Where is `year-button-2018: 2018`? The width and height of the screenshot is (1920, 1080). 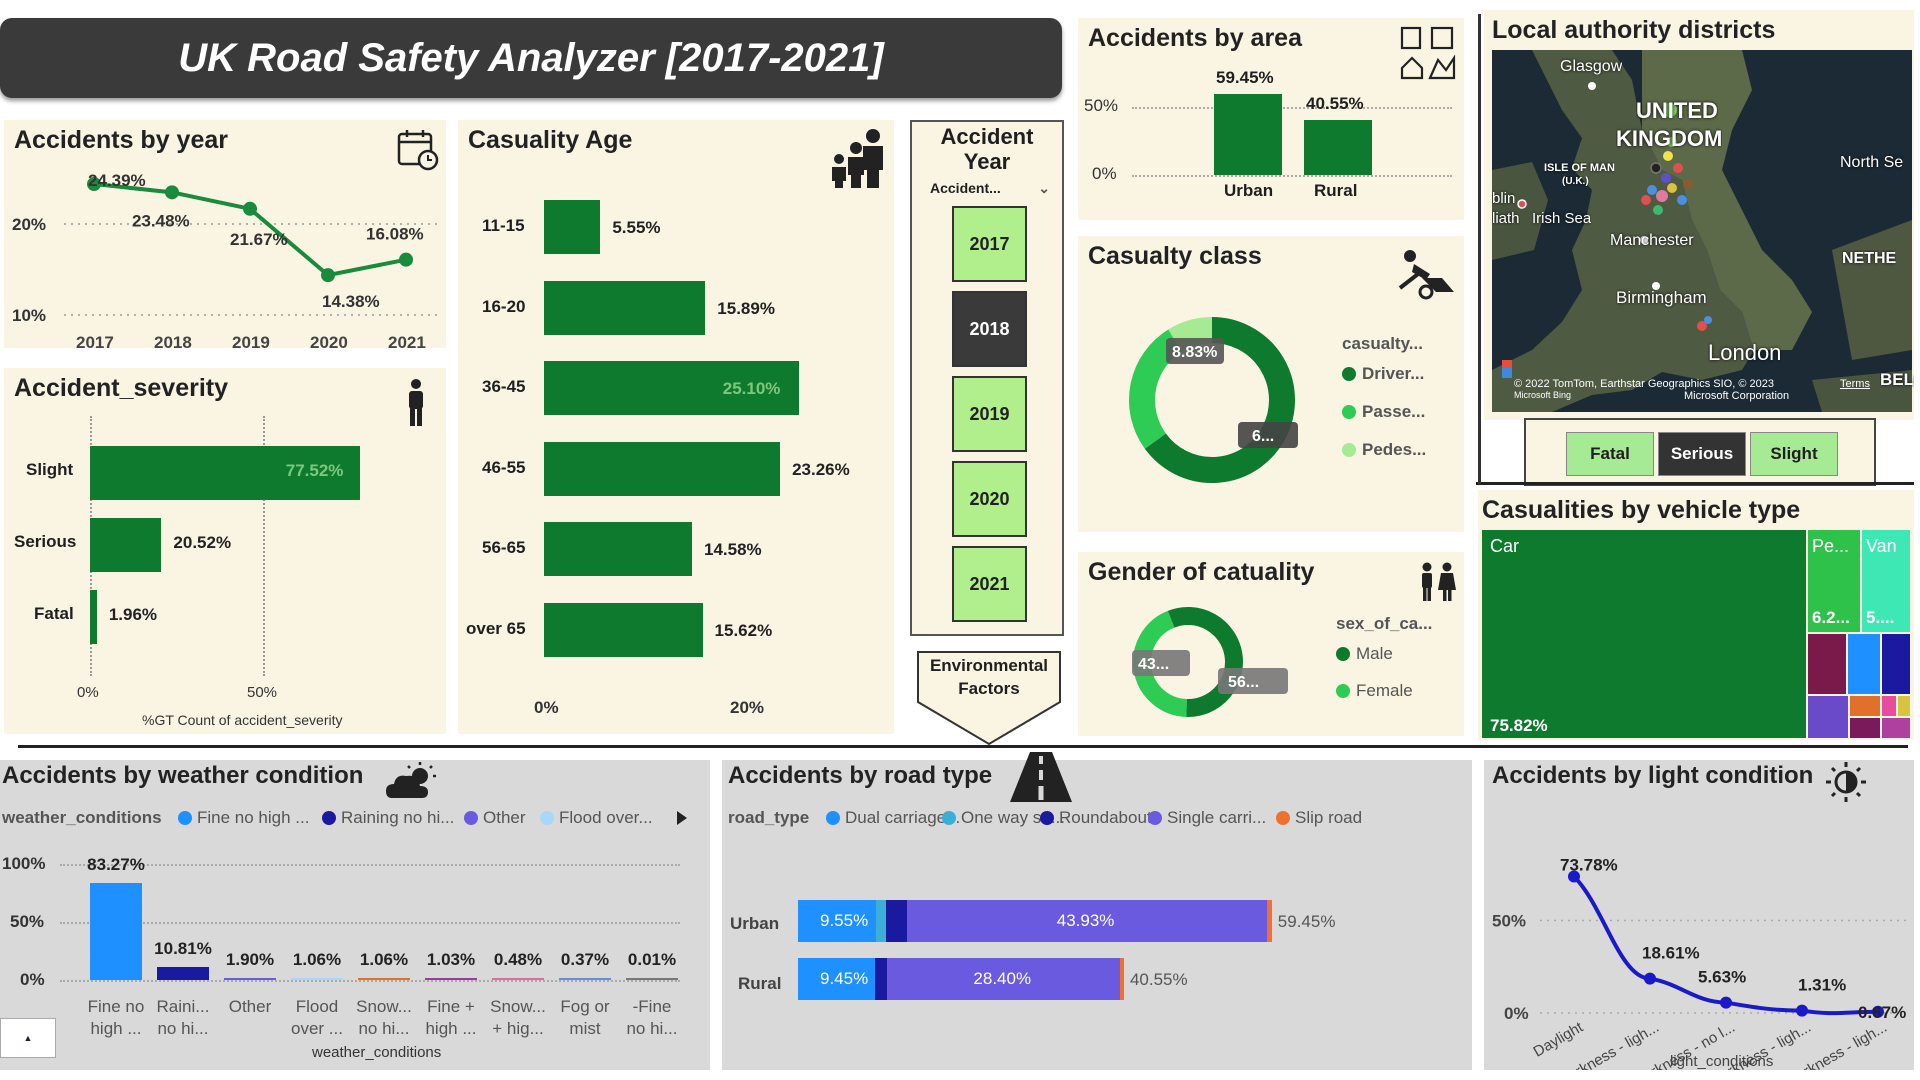
year-button-2018: 2018 is located at coordinates (989, 329).